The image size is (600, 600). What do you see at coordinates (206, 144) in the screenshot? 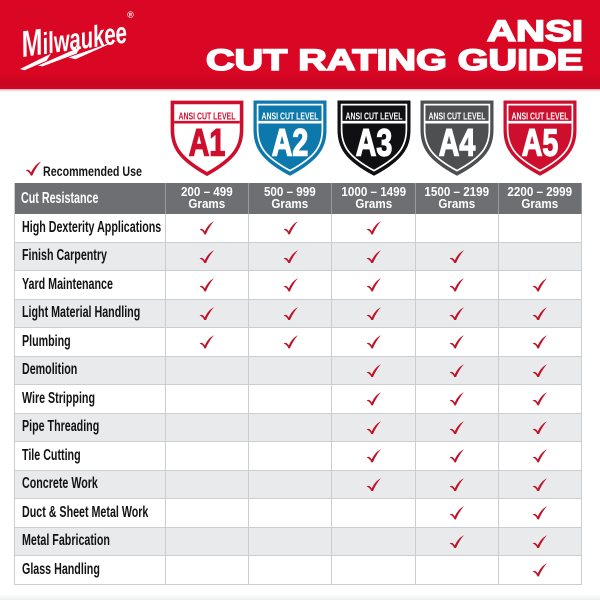
I see `svg-text: A1` at bounding box center [206, 144].